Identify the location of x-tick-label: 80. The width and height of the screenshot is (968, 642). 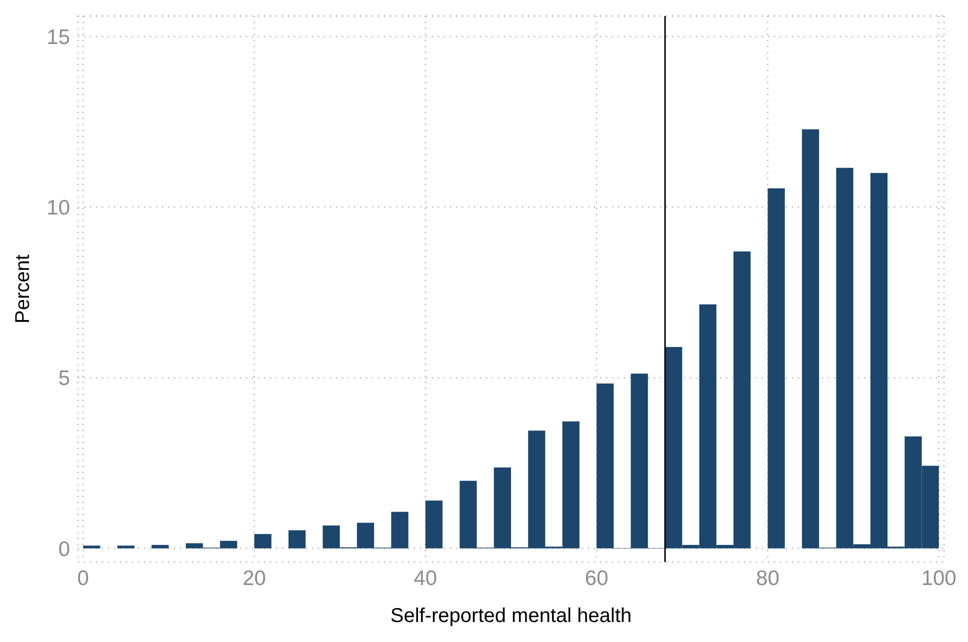
(768, 578).